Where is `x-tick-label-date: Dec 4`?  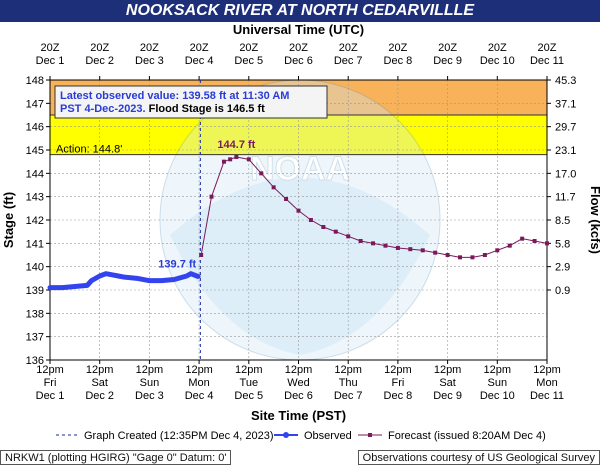 x-tick-label-date: Dec 4 is located at coordinates (199, 396).